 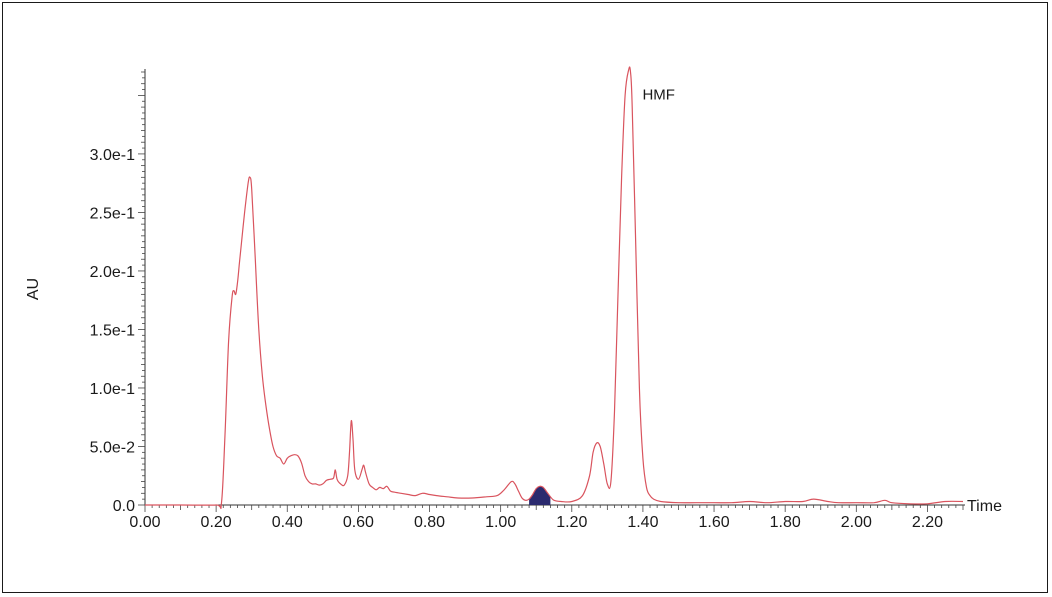 I want to click on x-tick-label: 2.20, so click(x=927, y=522).